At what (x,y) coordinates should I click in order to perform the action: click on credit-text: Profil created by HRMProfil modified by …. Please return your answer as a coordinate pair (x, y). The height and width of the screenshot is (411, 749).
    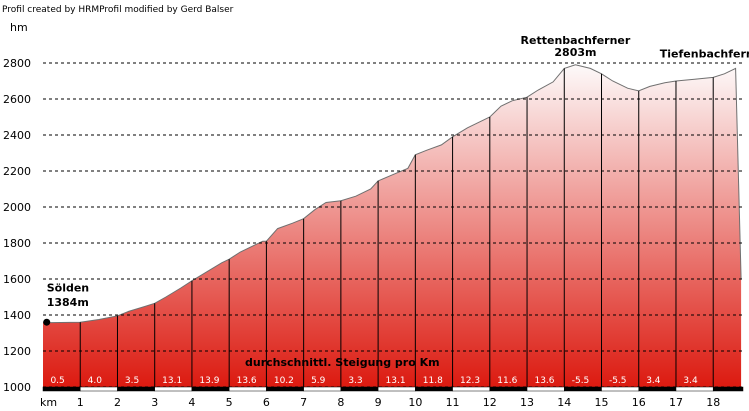
    Looking at the image, I should click on (118, 10).